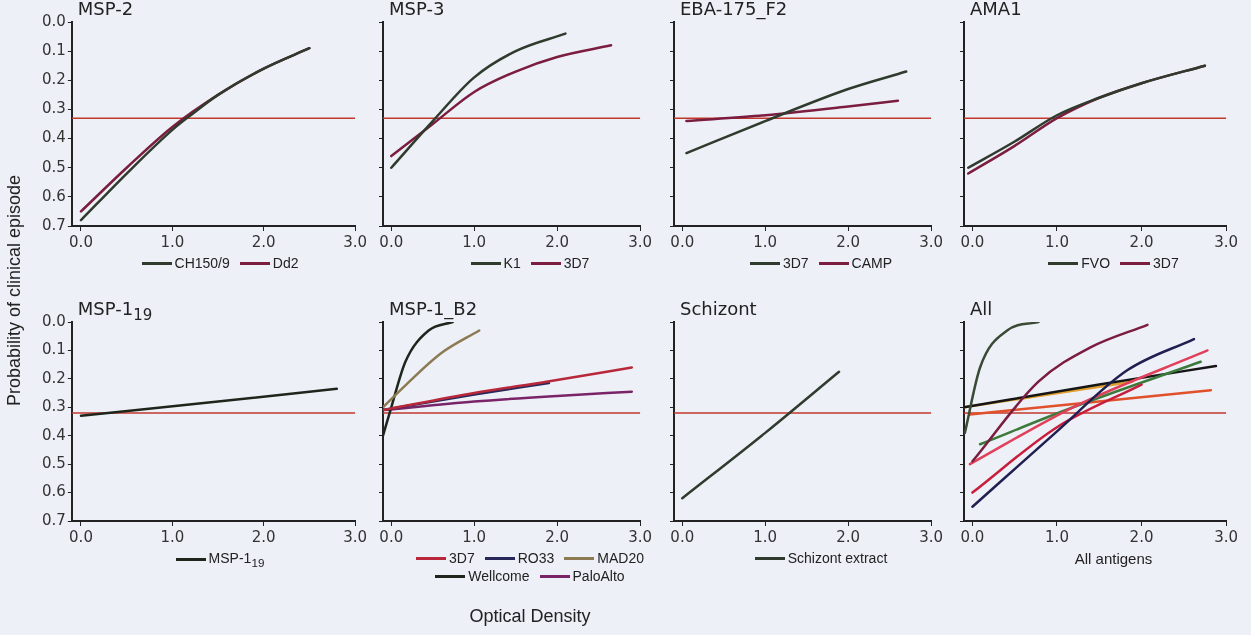 The width and height of the screenshot is (1251, 635). What do you see at coordinates (996, 9) in the screenshot?
I see `chart-title: AMA1` at bounding box center [996, 9].